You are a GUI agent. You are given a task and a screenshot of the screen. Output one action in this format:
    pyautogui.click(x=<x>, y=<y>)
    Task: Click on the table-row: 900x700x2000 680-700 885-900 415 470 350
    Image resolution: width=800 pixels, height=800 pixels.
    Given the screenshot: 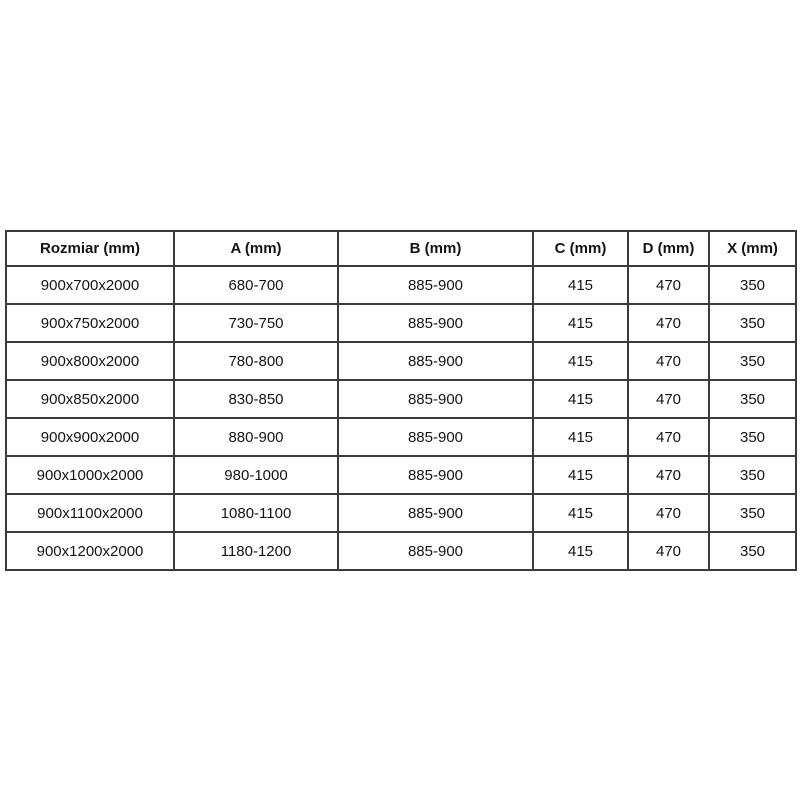 What is the action you would take?
    pyautogui.click(x=401, y=285)
    